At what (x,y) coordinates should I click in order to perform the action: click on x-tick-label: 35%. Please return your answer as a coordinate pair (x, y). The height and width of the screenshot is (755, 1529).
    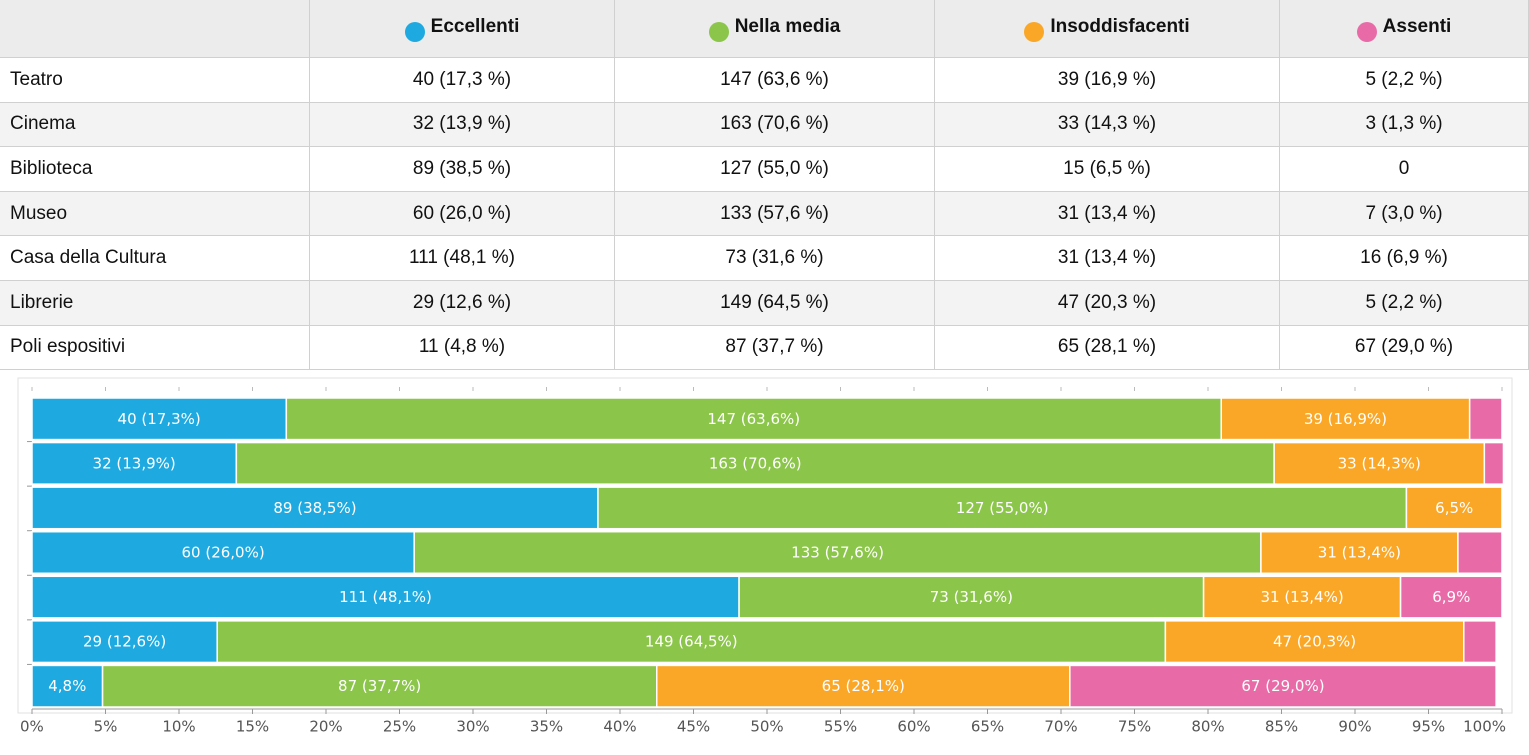
    Looking at the image, I should click on (546, 727).